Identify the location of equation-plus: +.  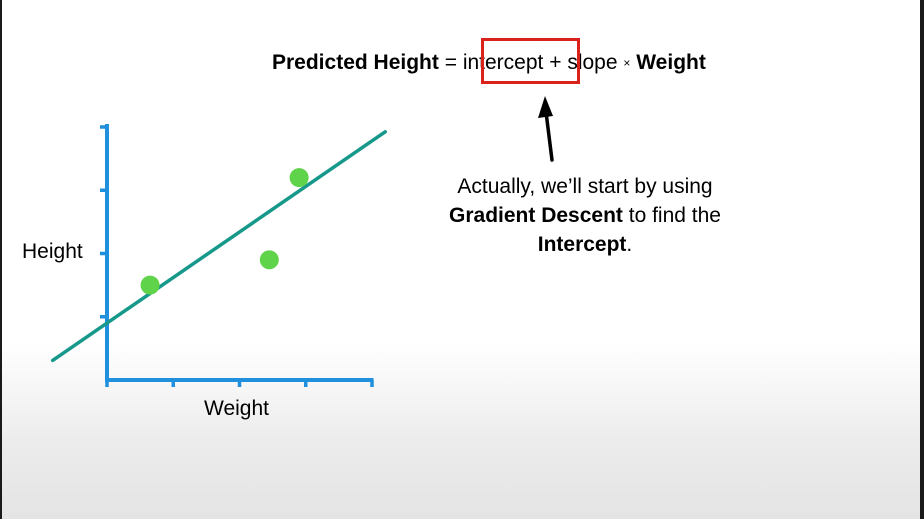
(555, 62).